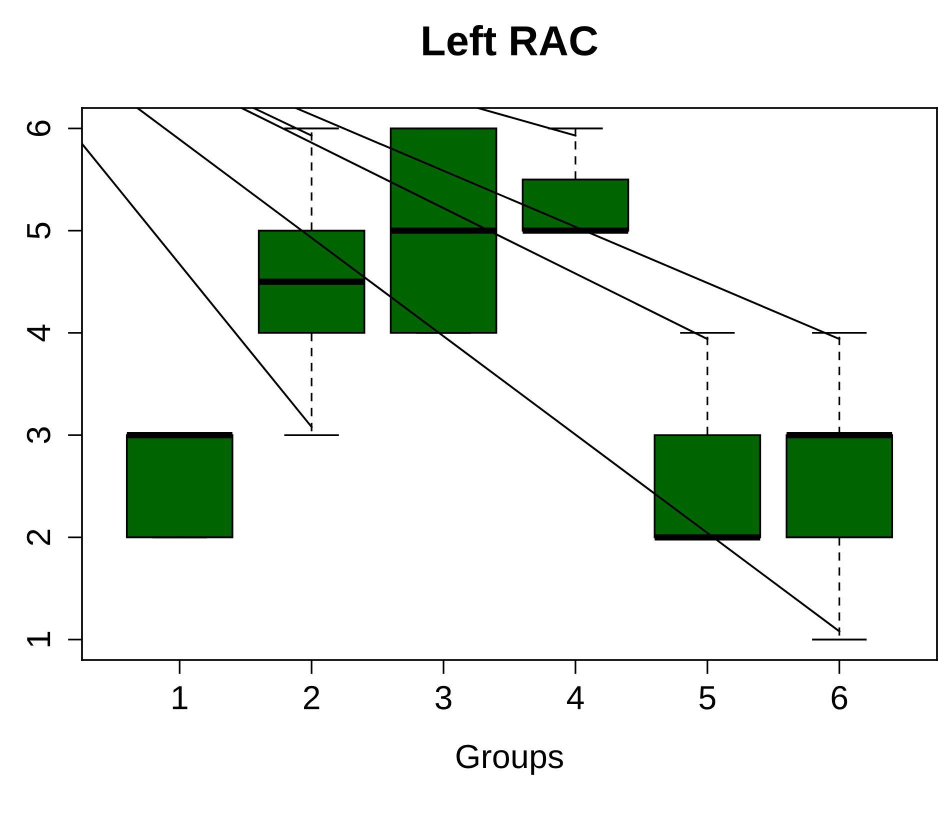  What do you see at coordinates (444, 698) in the screenshot?
I see `x-tick-label: 3` at bounding box center [444, 698].